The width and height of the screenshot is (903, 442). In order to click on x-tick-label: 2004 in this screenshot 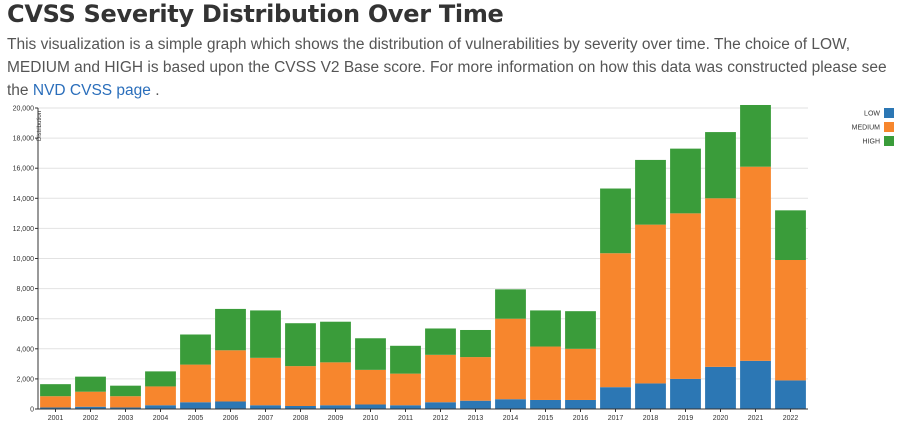, I will do `click(161, 418)`.